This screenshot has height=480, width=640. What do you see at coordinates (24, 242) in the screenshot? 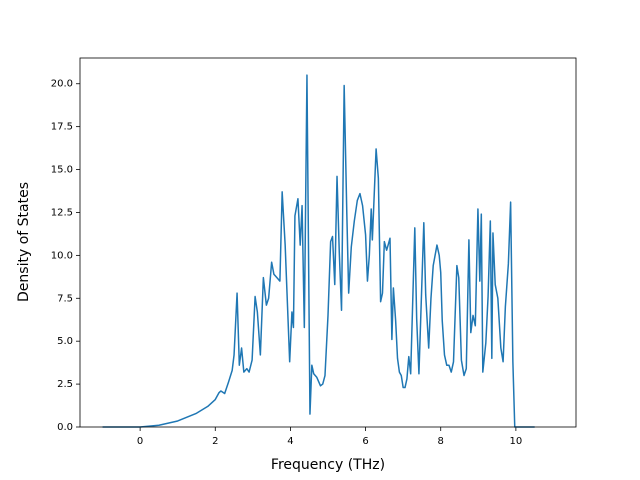
I see `y-axis-label: Density of States` at bounding box center [24, 242].